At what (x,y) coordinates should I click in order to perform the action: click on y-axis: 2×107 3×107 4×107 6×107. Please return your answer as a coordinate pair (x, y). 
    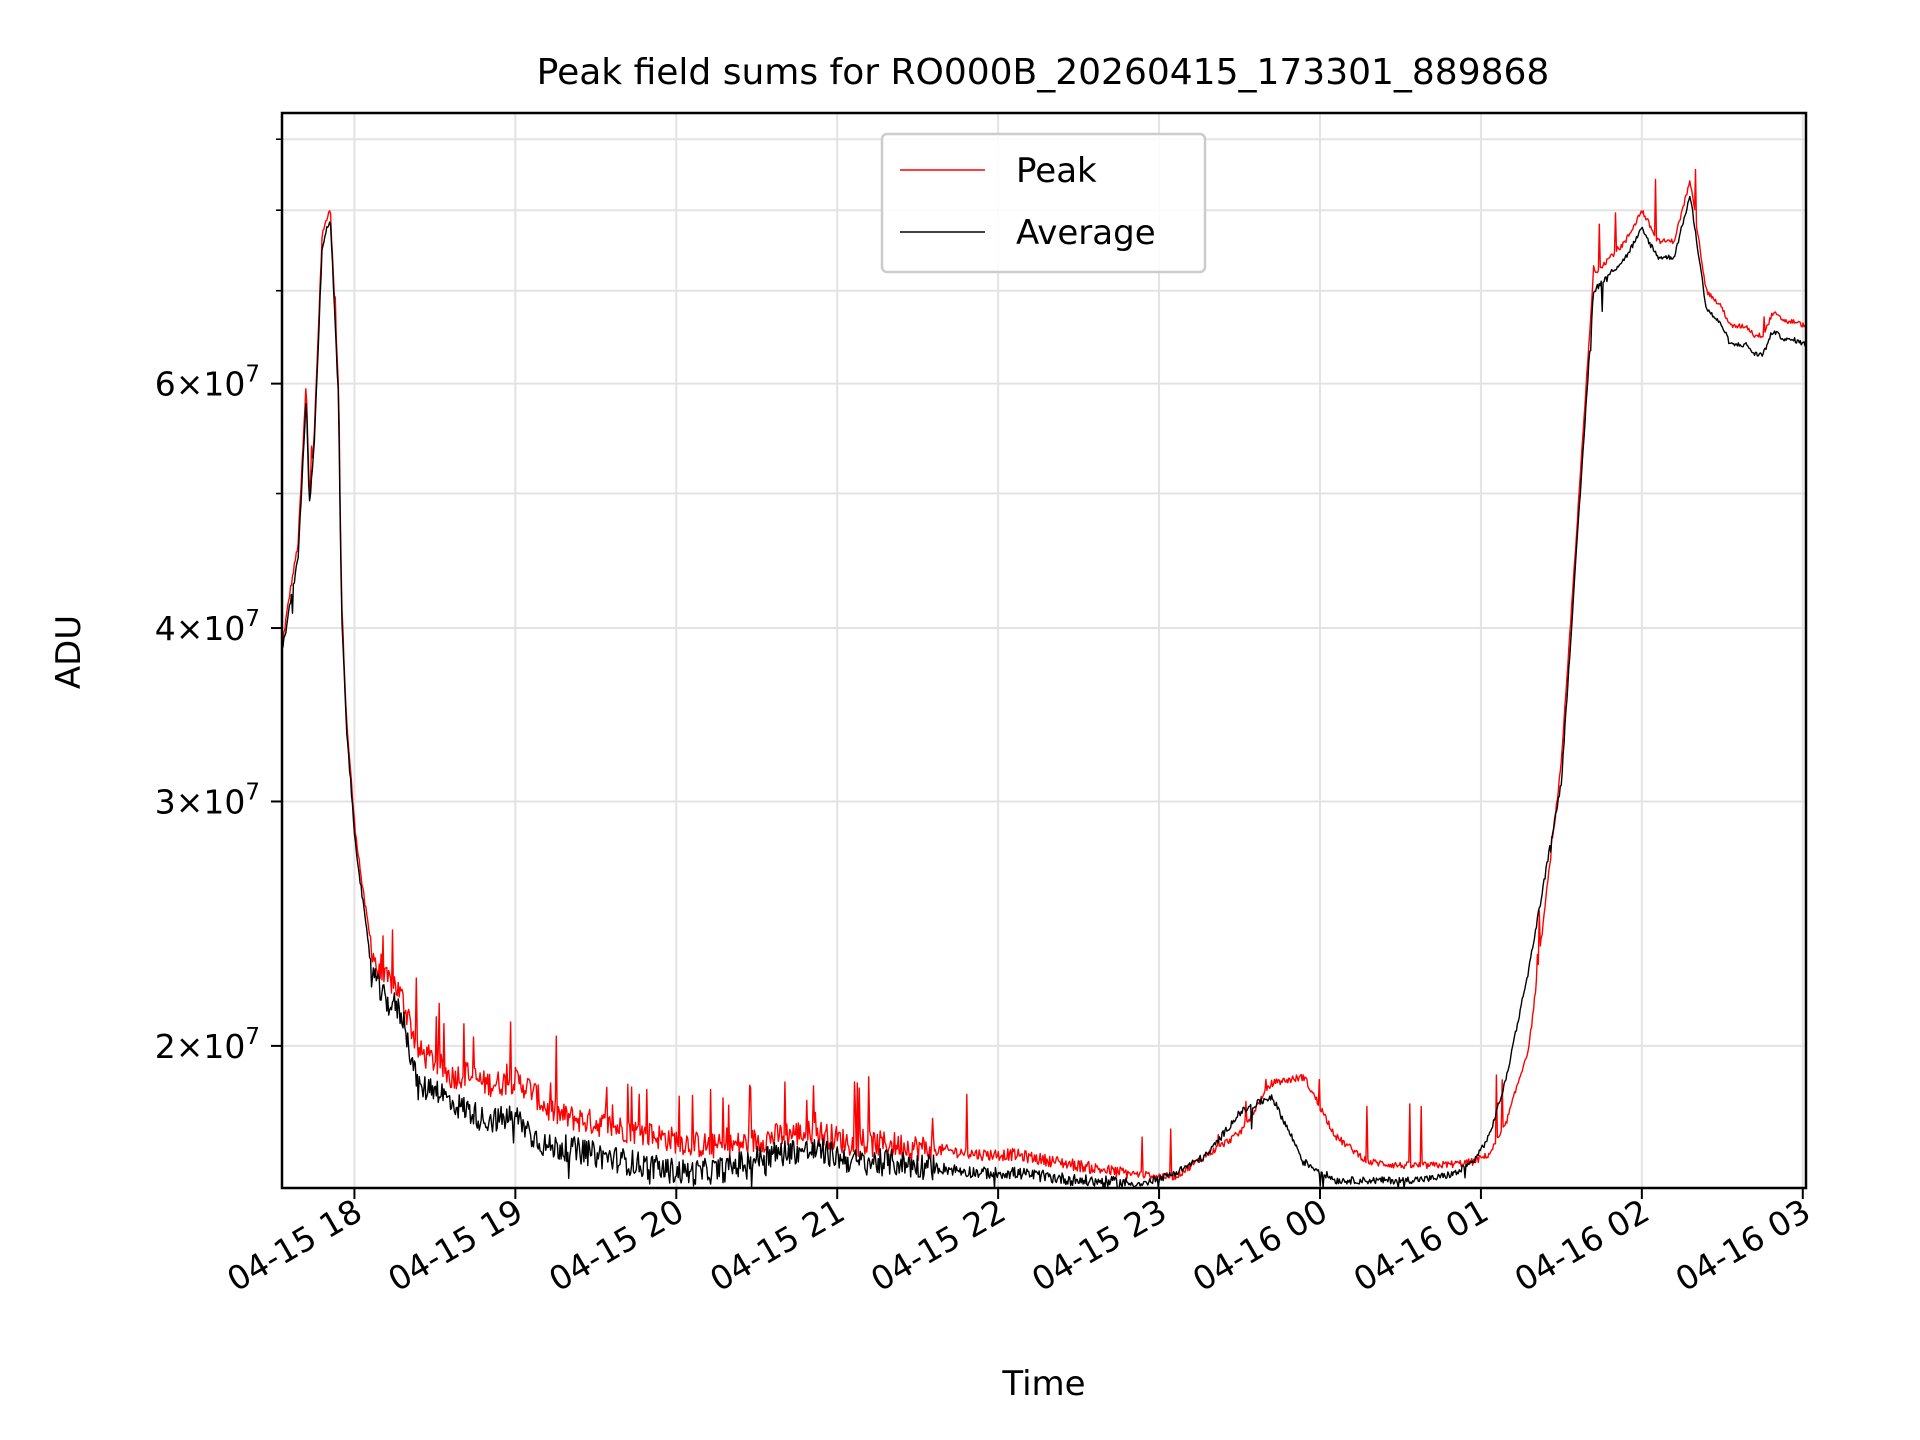
    Looking at the image, I should click on (218, 602).